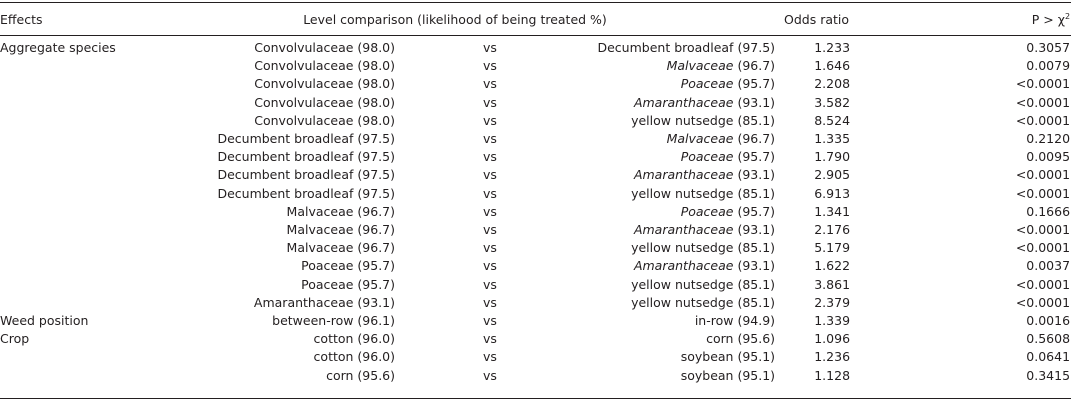 The image size is (1074, 403). What do you see at coordinates (832, 47) in the screenshot?
I see `odds-ratio-cell: 1.233` at bounding box center [832, 47].